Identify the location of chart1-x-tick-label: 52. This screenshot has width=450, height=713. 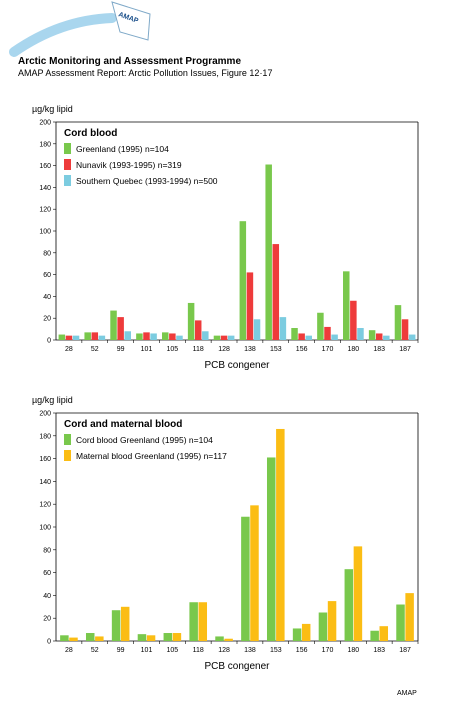
(95, 349).